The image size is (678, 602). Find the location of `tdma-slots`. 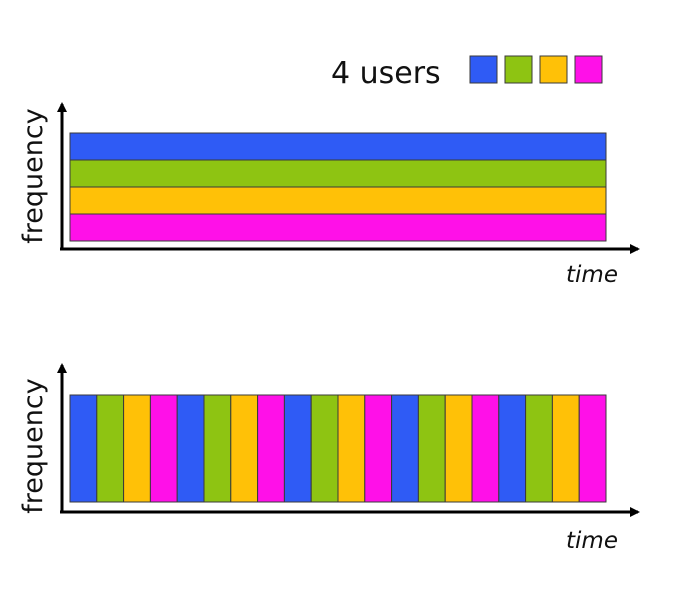

tdma-slots is located at coordinates (338, 448).